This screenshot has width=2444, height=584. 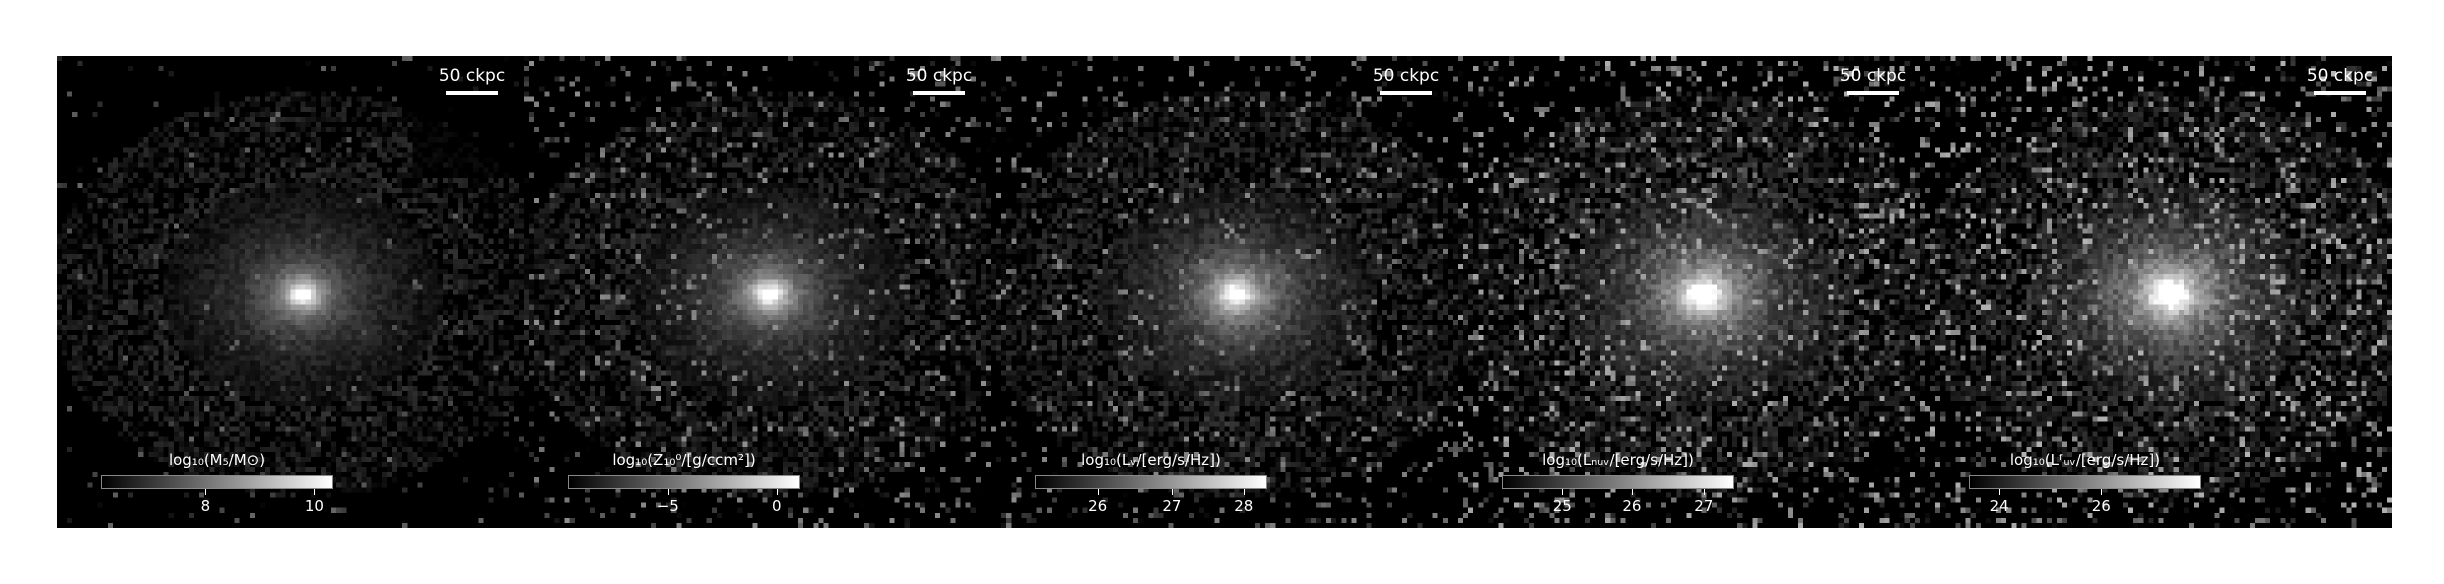 I want to click on colorbar-tick-label: −5, so click(x=667, y=506).